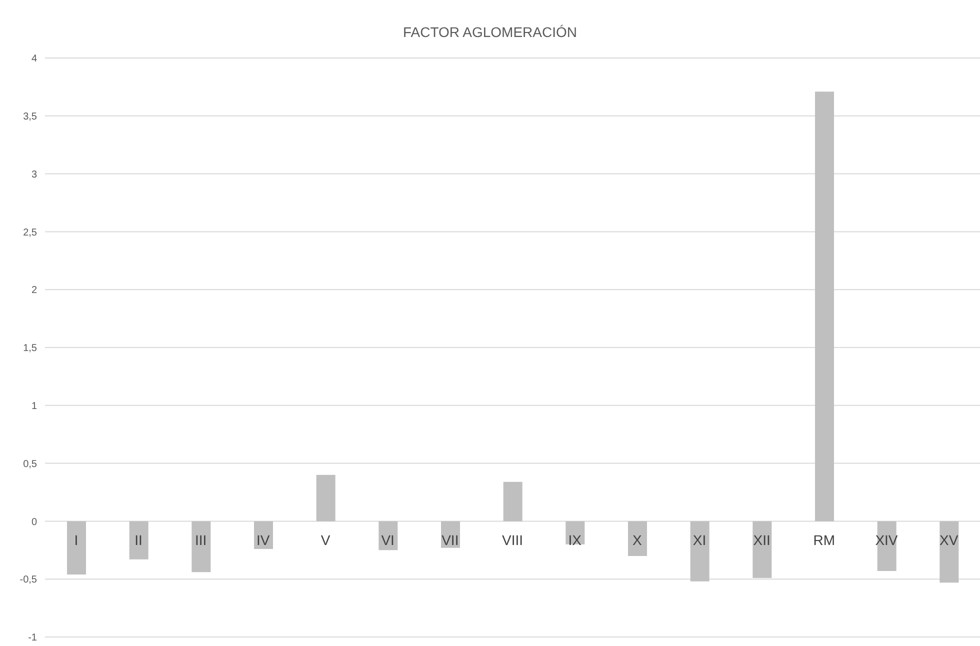 This screenshot has height=646, width=980. I want to click on x-tick-label: III, so click(200, 540).